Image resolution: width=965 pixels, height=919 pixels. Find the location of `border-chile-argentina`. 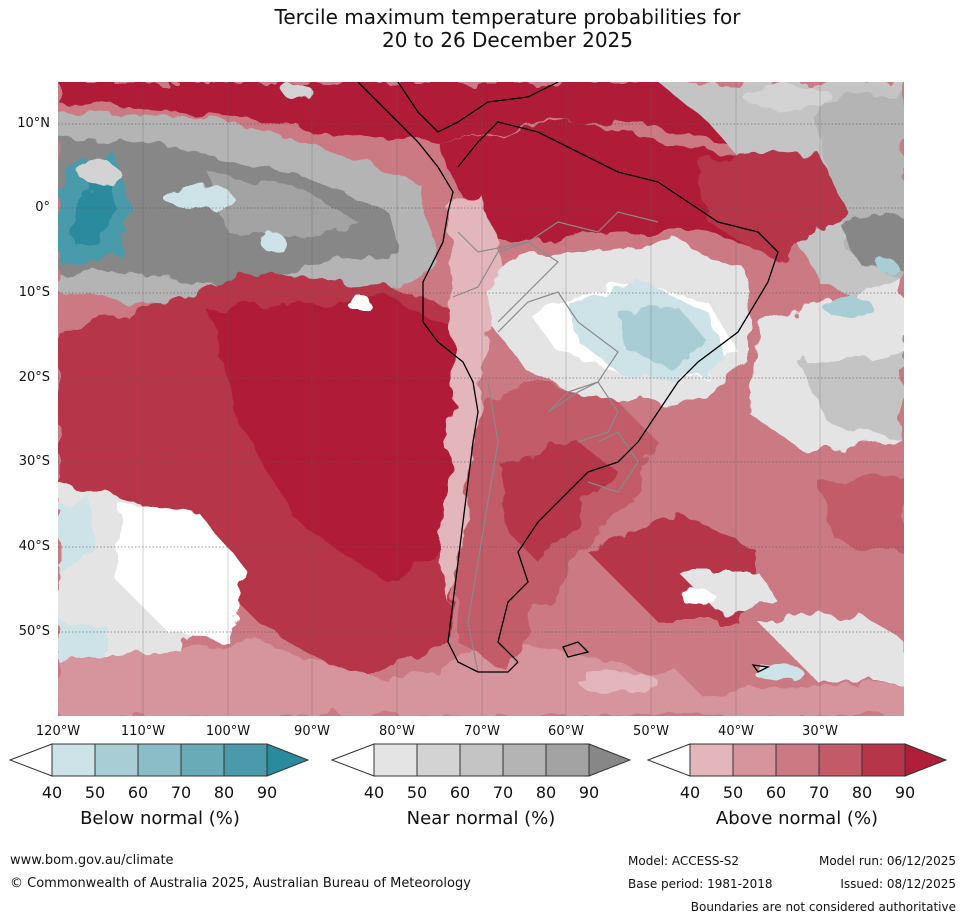

border-chile-argentina is located at coordinates (483, 527).